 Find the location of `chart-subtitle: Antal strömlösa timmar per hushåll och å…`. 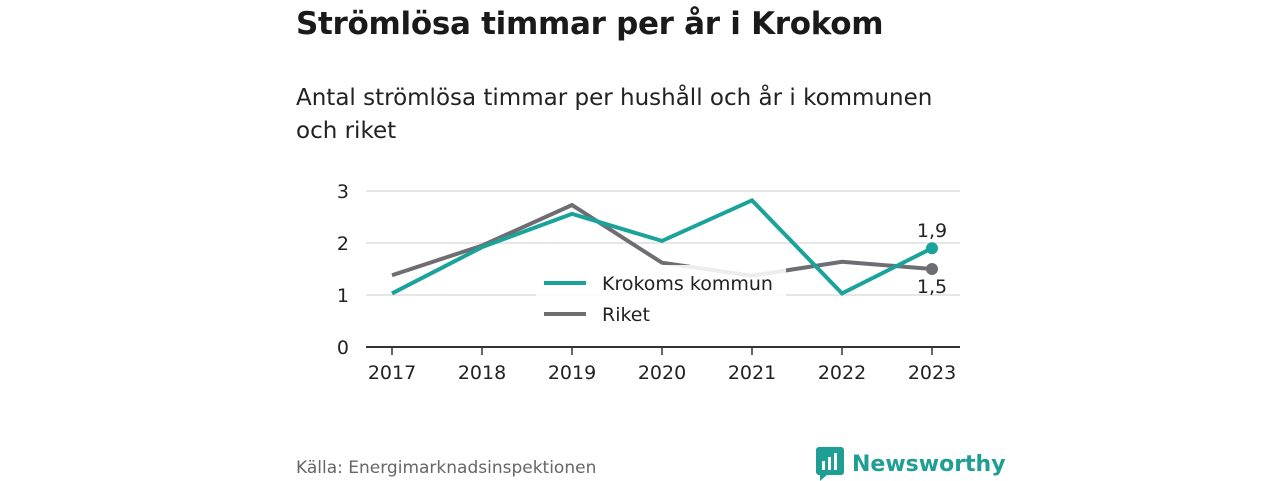

chart-subtitle: Antal strömlösa timmar per hushåll och å… is located at coordinates (614, 114).